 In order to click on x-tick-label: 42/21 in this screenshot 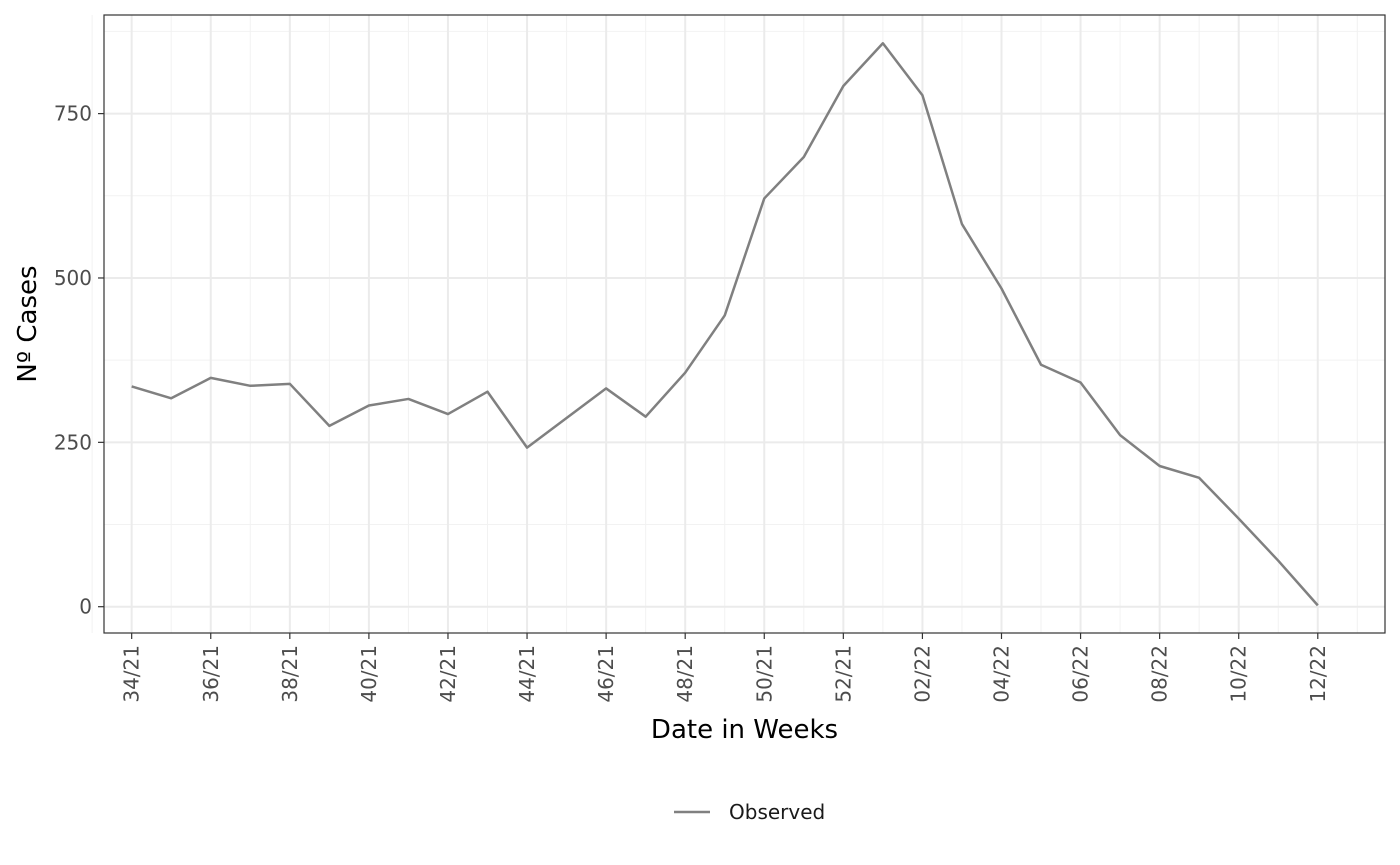, I will do `click(448, 674)`.